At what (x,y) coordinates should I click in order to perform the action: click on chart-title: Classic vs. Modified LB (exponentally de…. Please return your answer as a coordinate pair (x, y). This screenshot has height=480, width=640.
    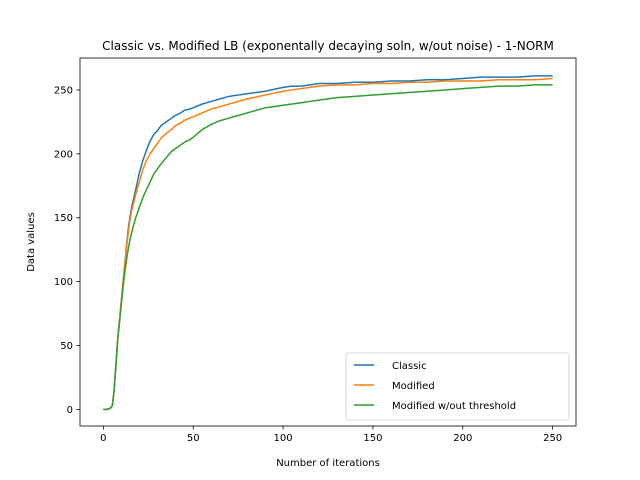
    Looking at the image, I should click on (328, 46).